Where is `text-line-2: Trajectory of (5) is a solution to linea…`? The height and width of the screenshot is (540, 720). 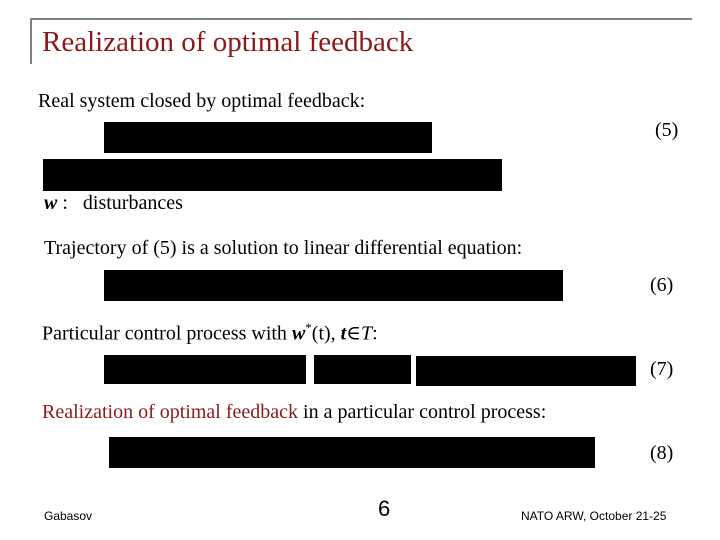 text-line-2: Trajectory of (5) is a solution to linea… is located at coordinates (283, 248).